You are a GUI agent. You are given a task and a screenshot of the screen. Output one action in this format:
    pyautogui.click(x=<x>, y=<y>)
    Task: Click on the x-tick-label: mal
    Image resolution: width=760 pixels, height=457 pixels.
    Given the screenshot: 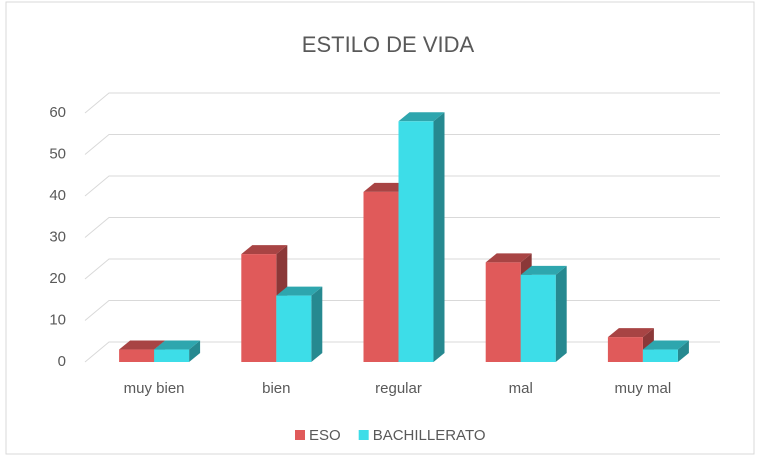 What is the action you would take?
    pyautogui.click(x=521, y=388)
    